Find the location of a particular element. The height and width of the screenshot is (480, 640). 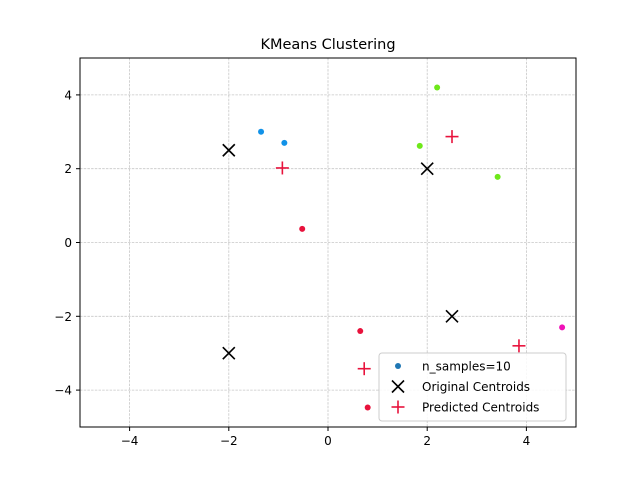

x-tick-label: 2 is located at coordinates (427, 441).